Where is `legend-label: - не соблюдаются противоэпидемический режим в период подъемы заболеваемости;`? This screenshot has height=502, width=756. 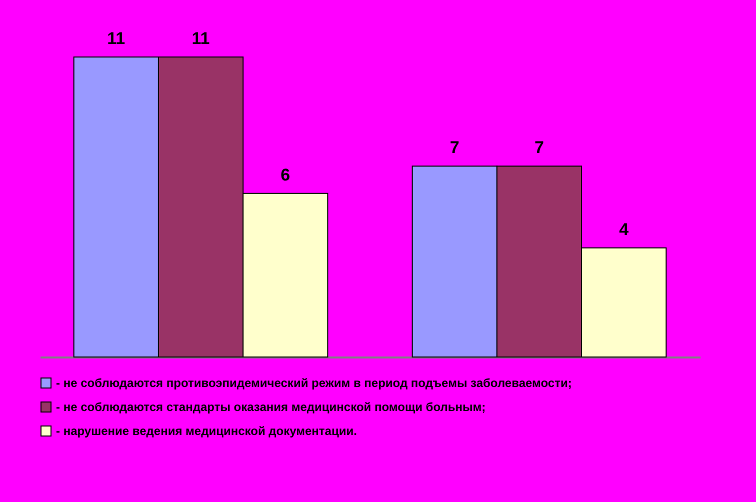 legend-label: - не соблюдаются противоэпидемический режим в период подъемы заболеваемости; is located at coordinates (314, 383).